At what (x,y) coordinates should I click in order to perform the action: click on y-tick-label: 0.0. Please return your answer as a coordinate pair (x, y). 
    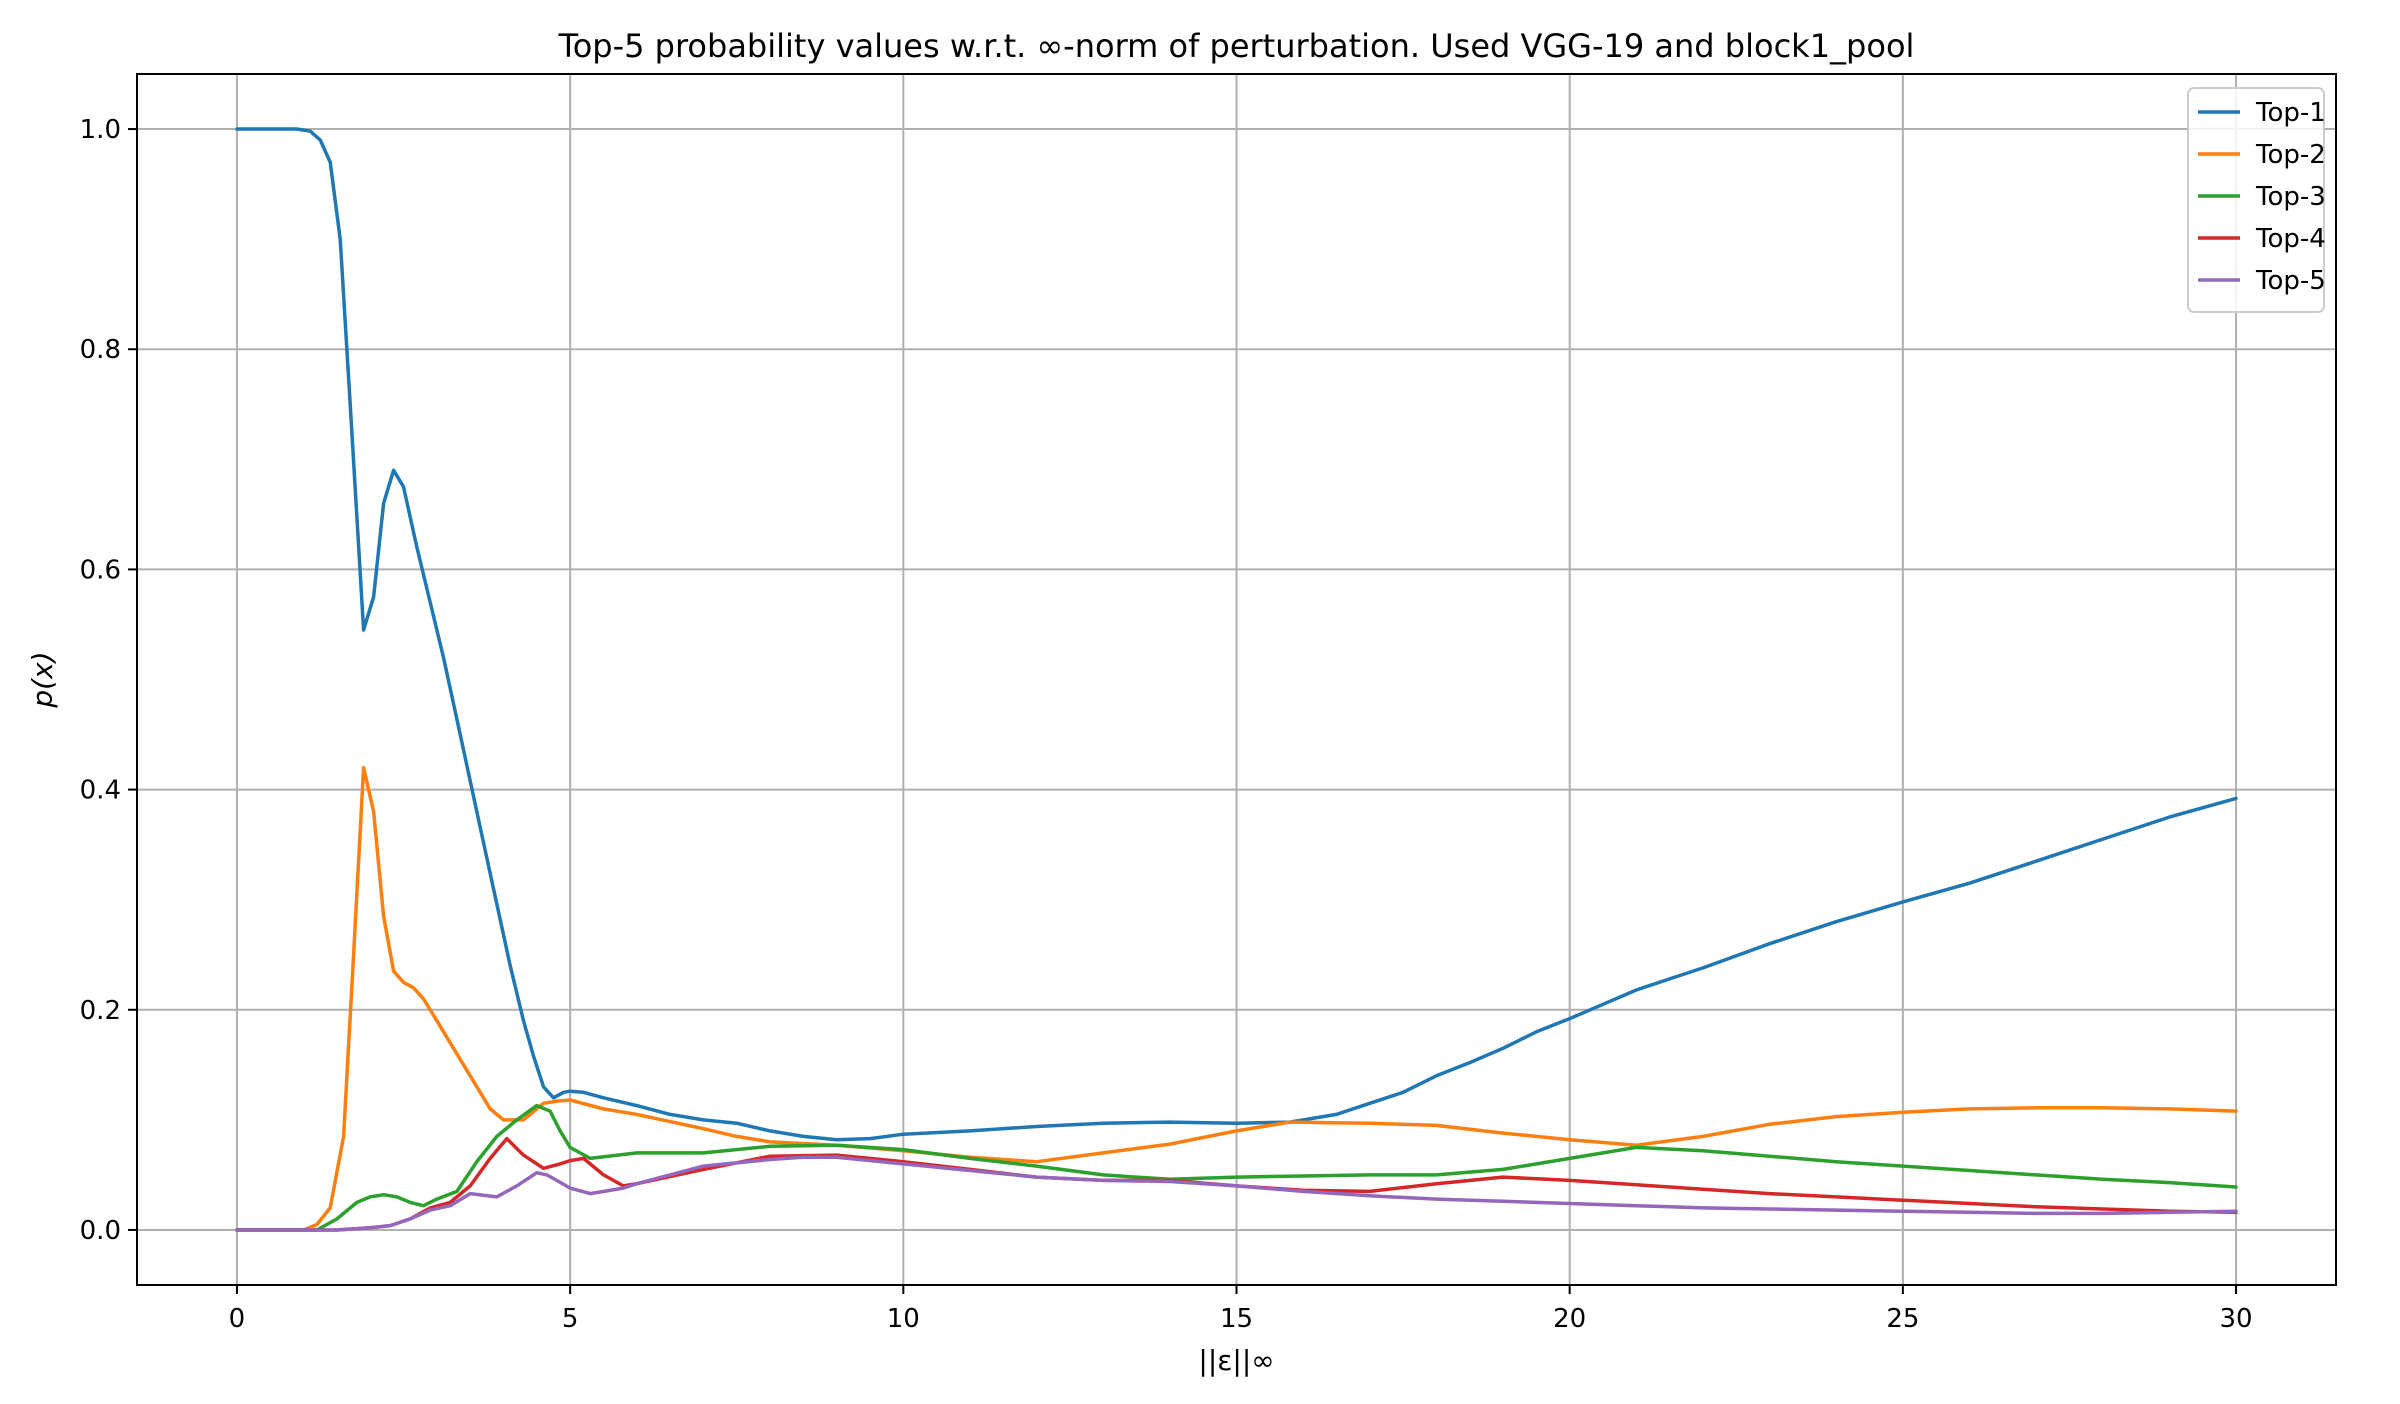
    Looking at the image, I should click on (100, 1231).